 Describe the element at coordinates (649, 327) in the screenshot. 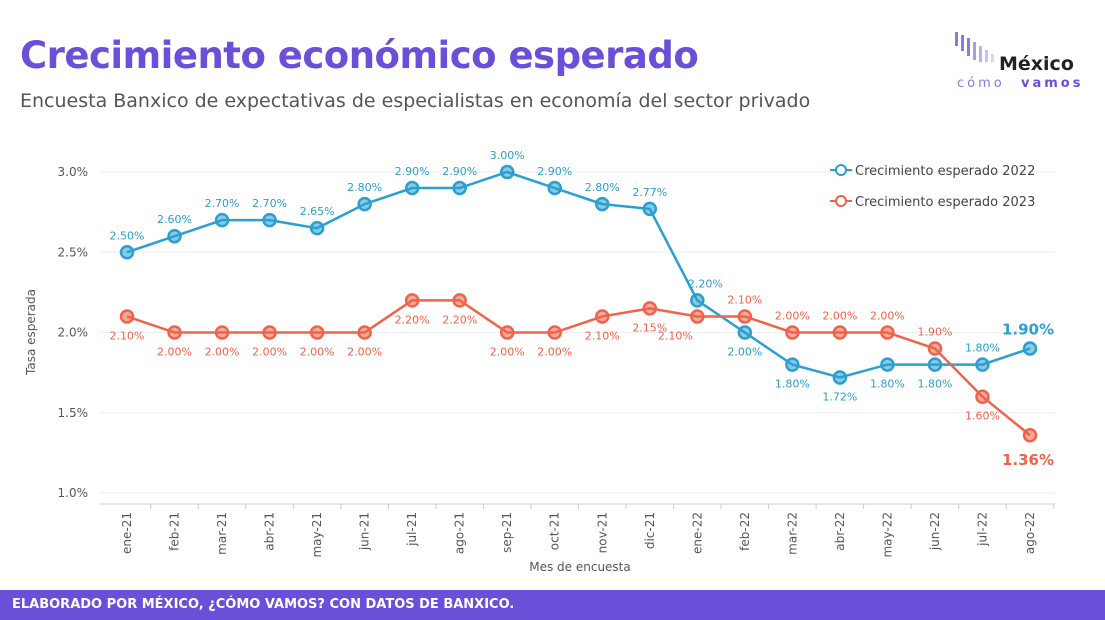

I see `data-label: 2.15%` at that location.